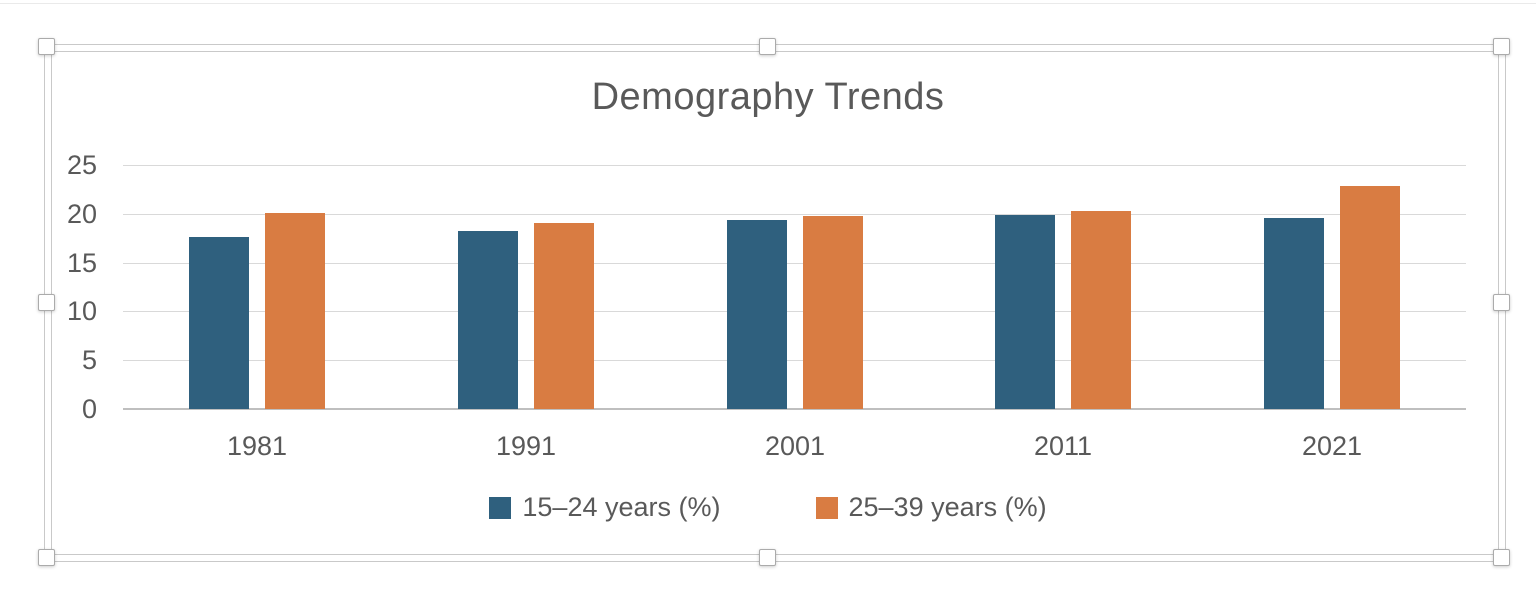 The width and height of the screenshot is (1536, 596). I want to click on legend-label-series-1: 15–24 years (%), so click(621, 507).